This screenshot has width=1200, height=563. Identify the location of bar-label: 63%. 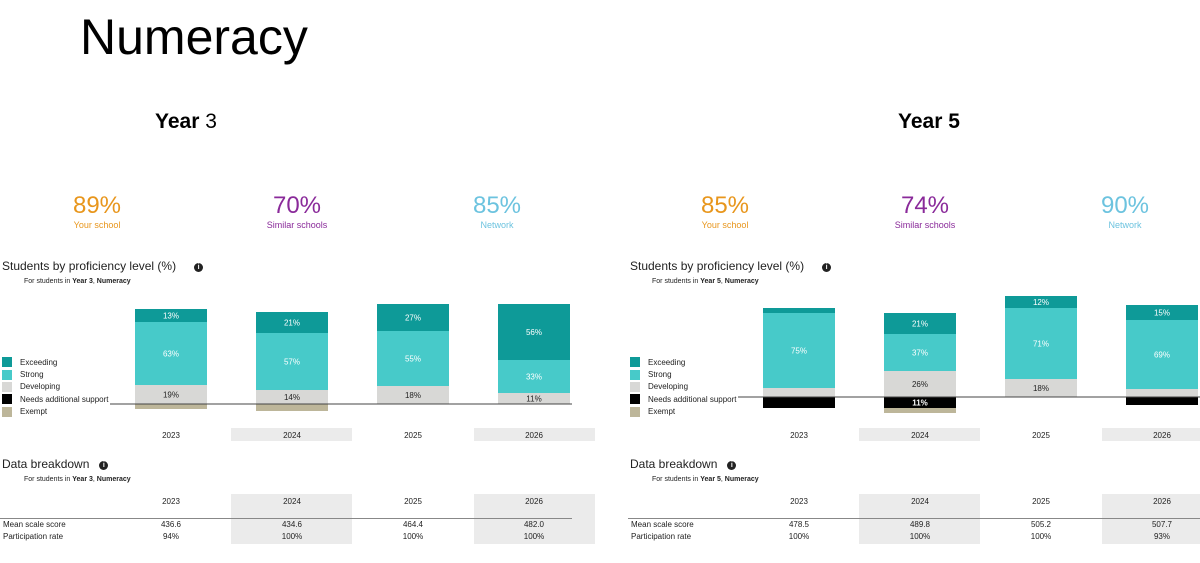
(171, 354).